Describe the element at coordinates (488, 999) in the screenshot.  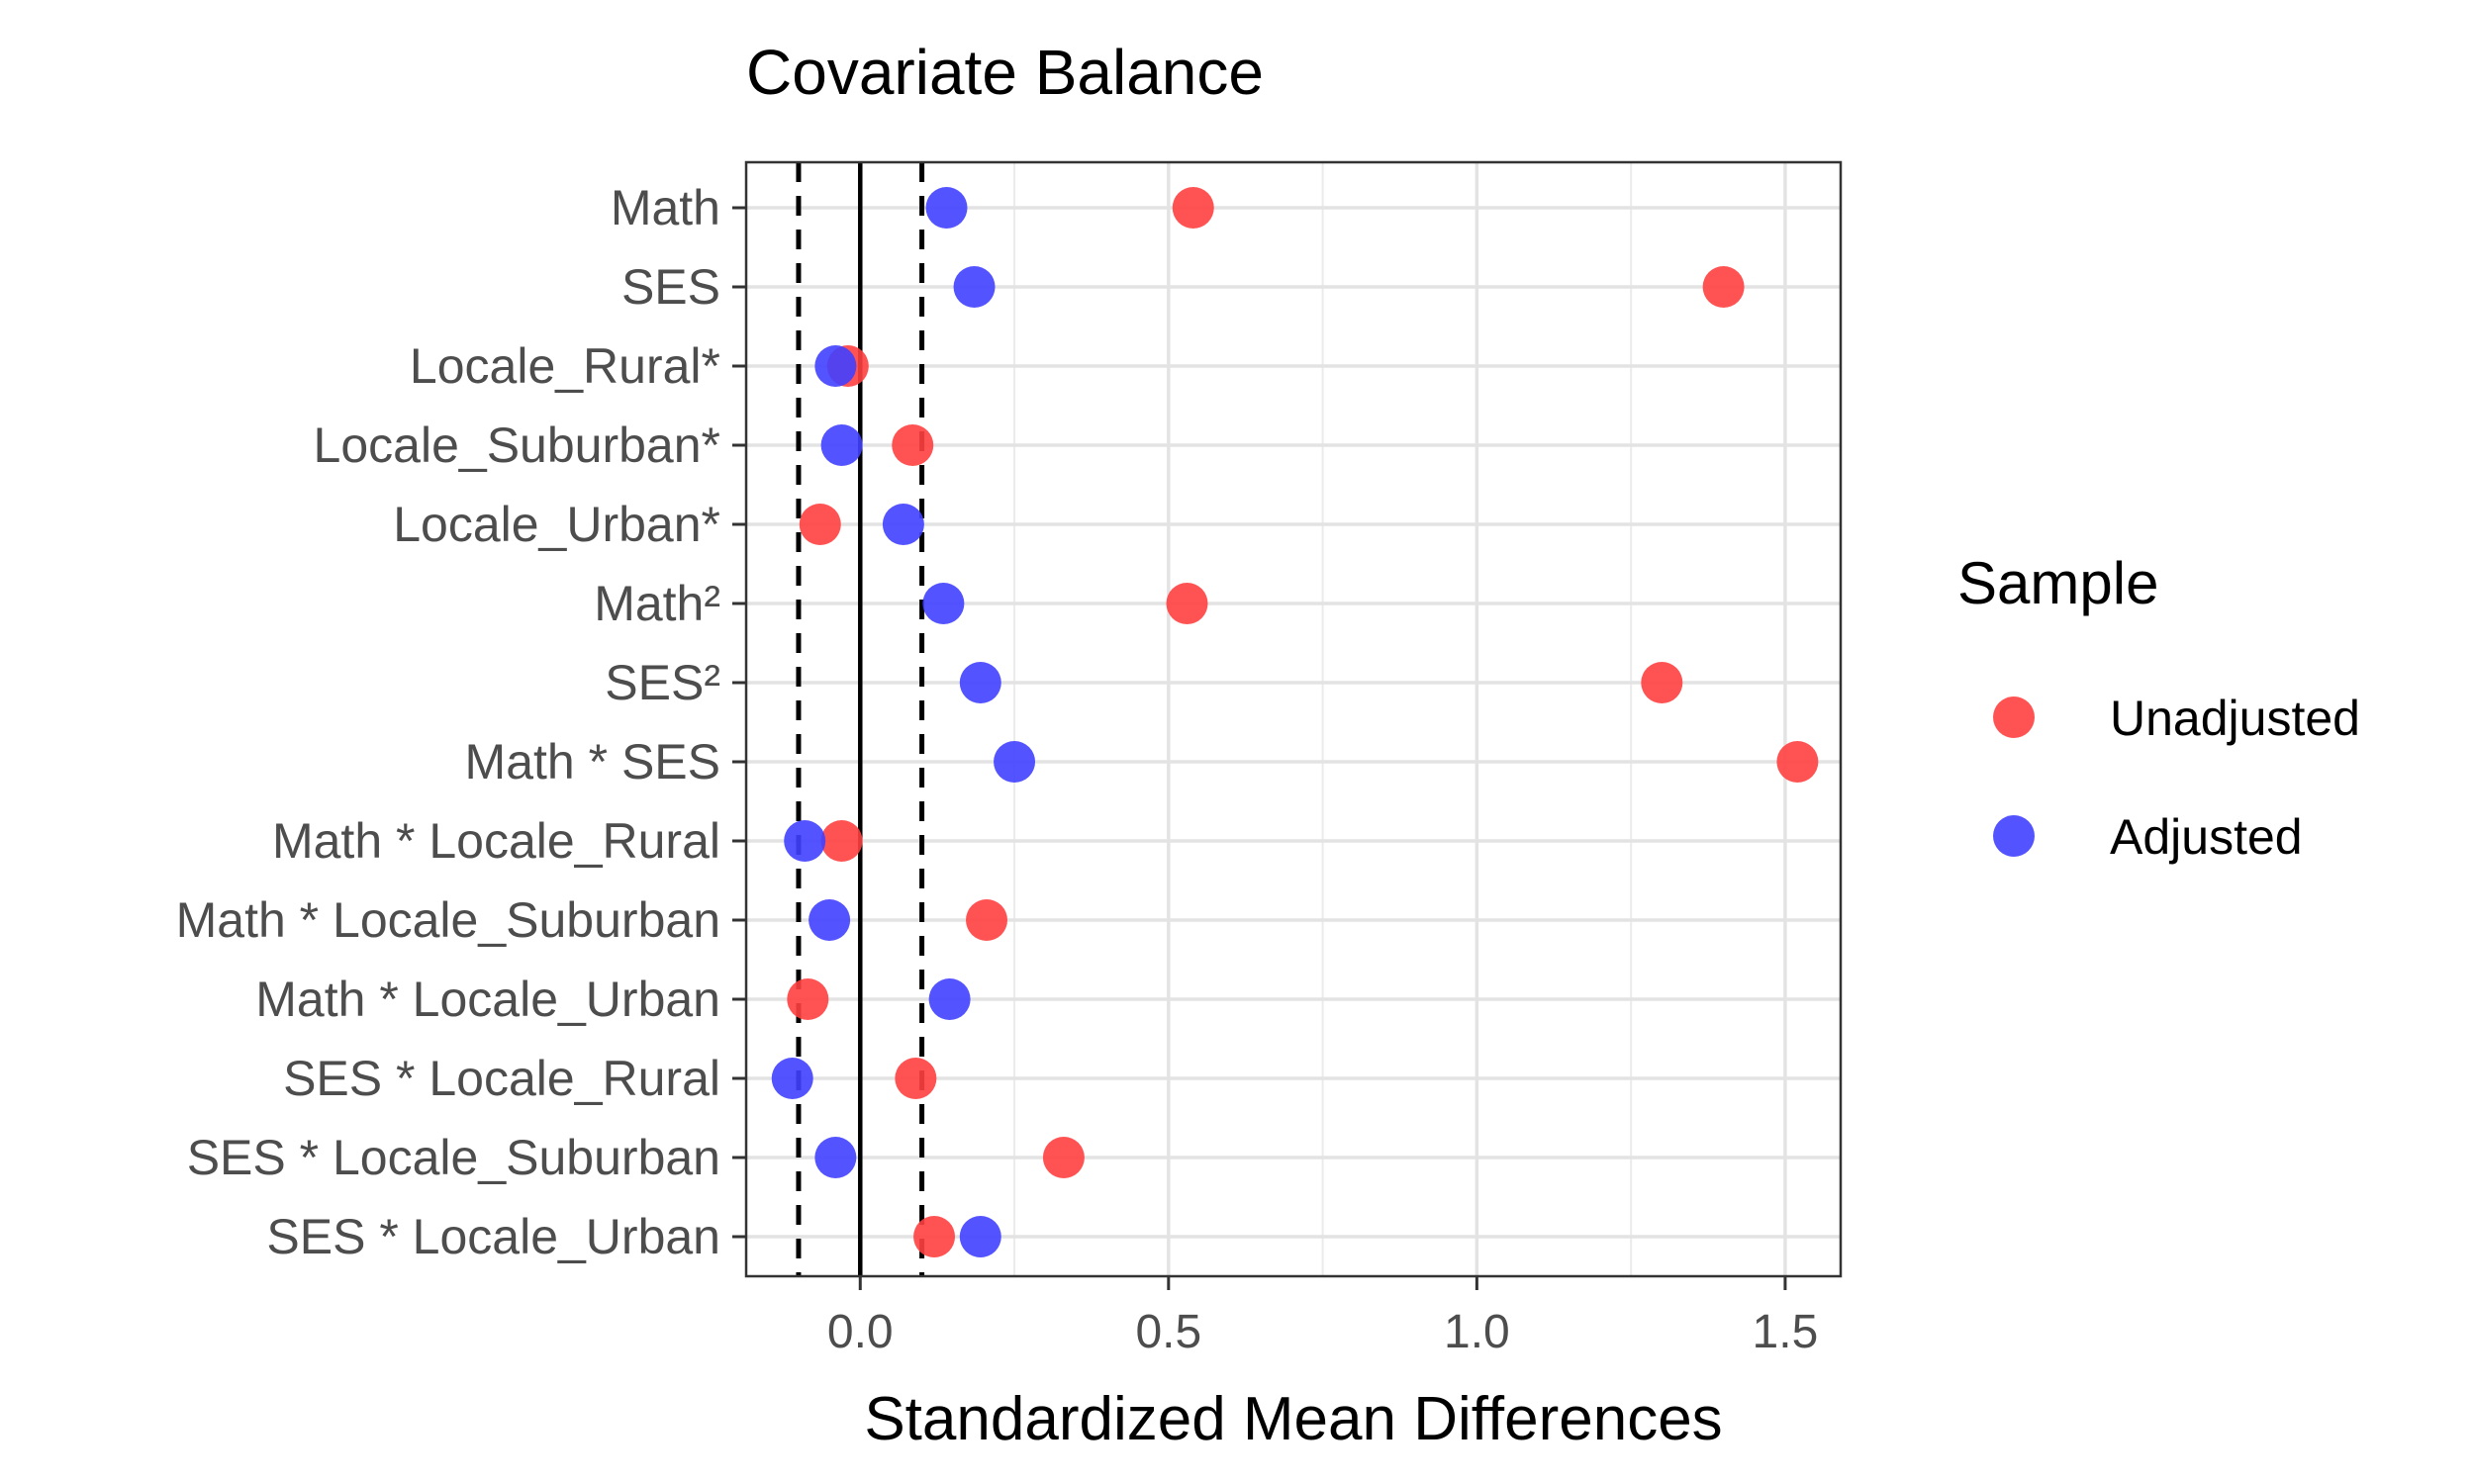
I see `y-tick-label: Math * Locale_Urban` at that location.